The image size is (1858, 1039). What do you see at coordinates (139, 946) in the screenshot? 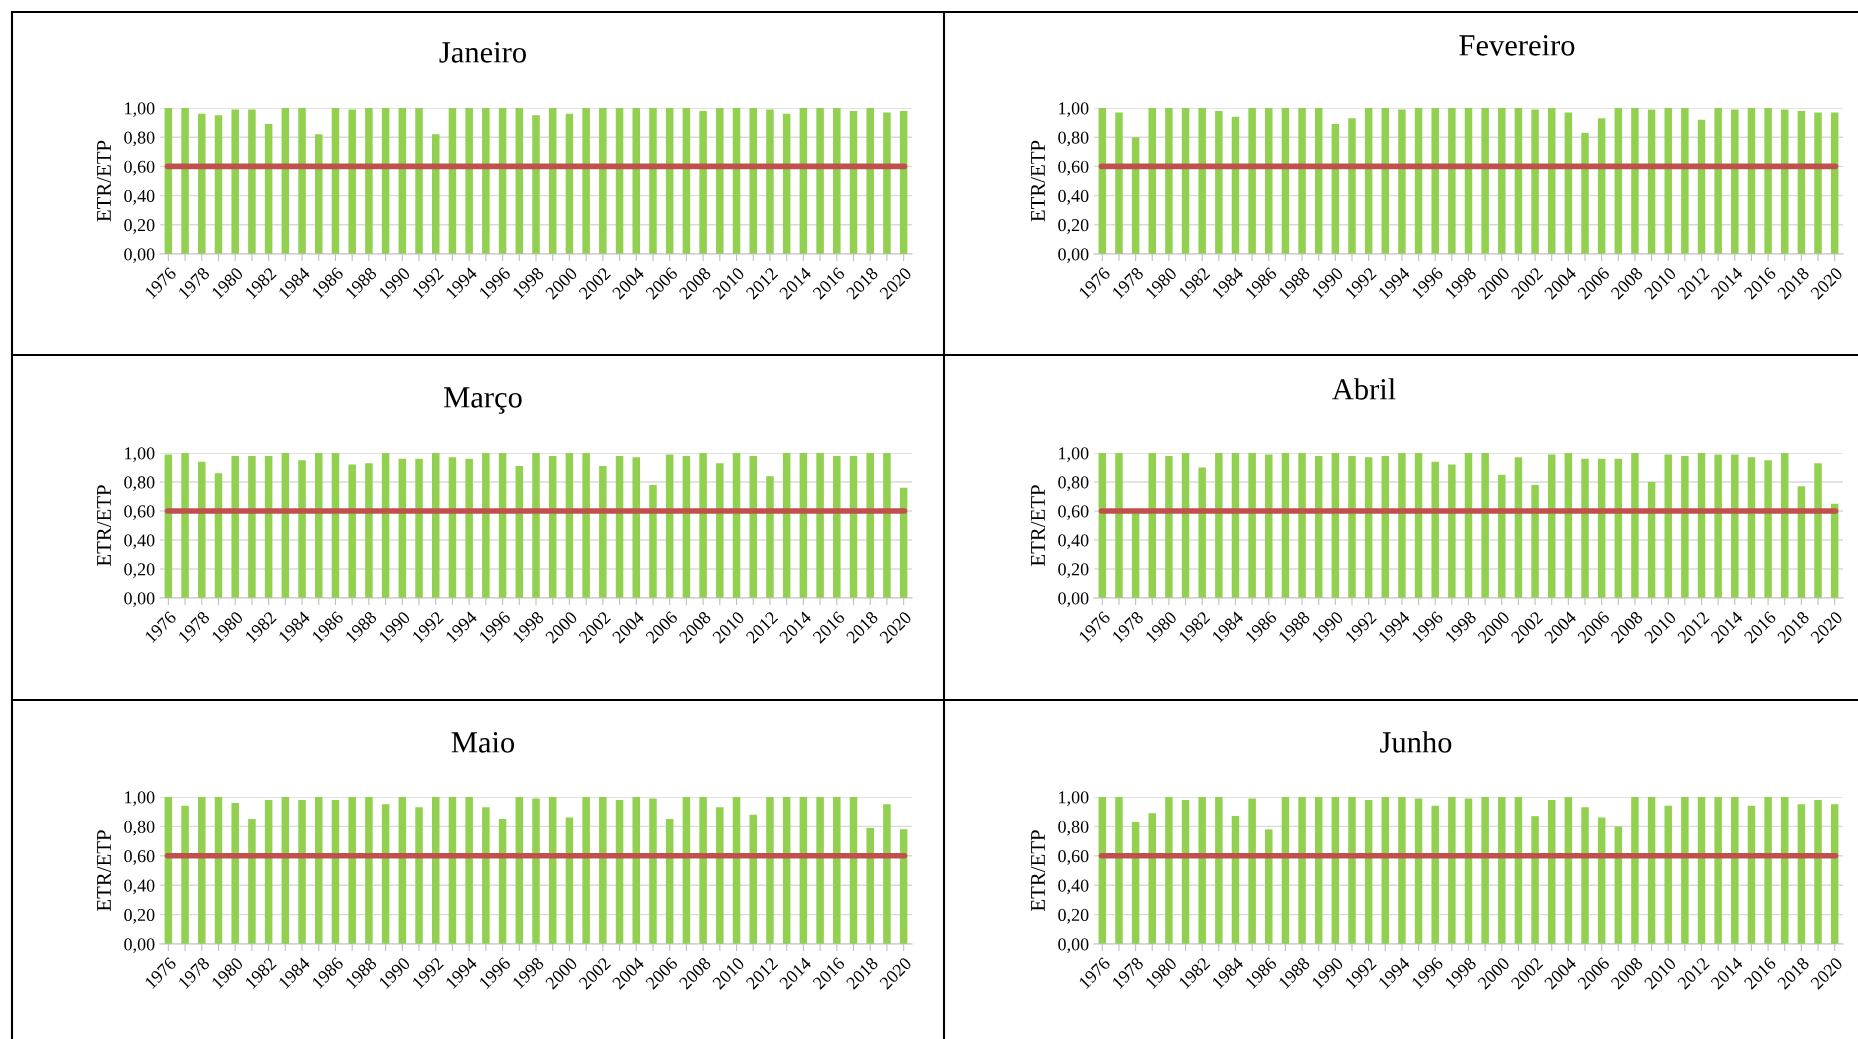
I see `y-tick-label: 0,00` at bounding box center [139, 946].